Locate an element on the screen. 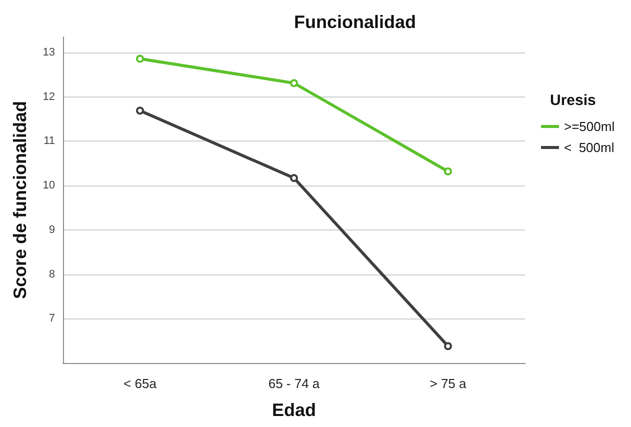 The image size is (631, 427). x-tick-label: 65 - 74 a is located at coordinates (294, 383).